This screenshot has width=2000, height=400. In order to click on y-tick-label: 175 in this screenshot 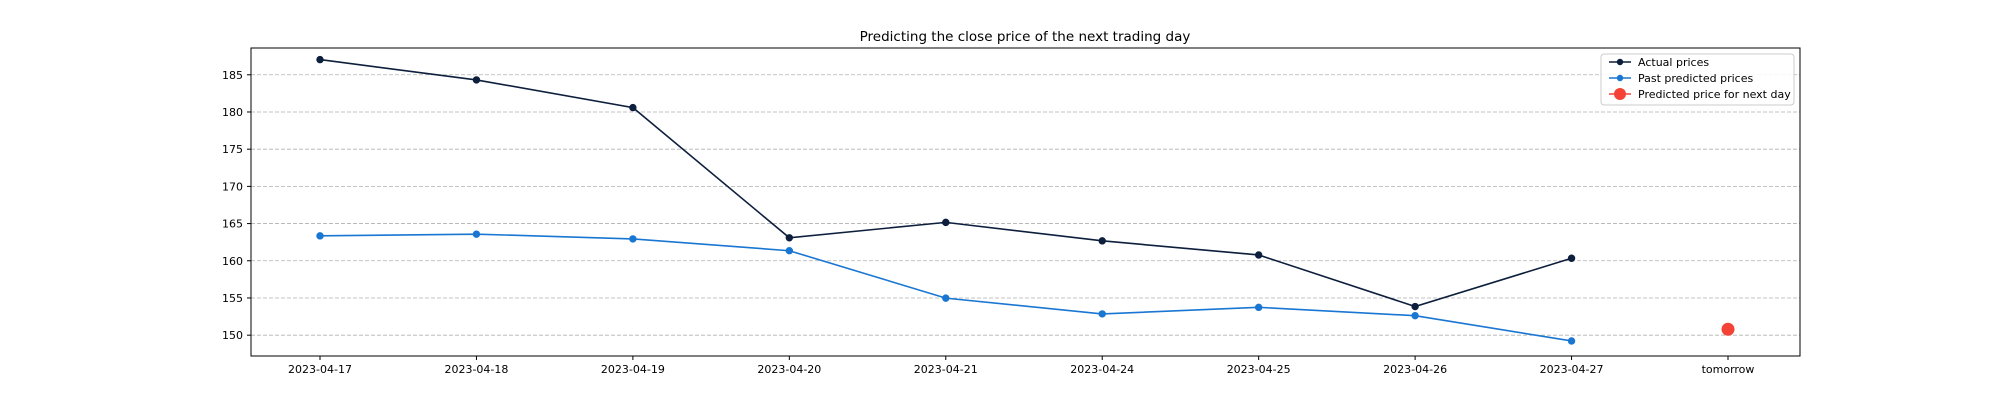, I will do `click(232, 149)`.